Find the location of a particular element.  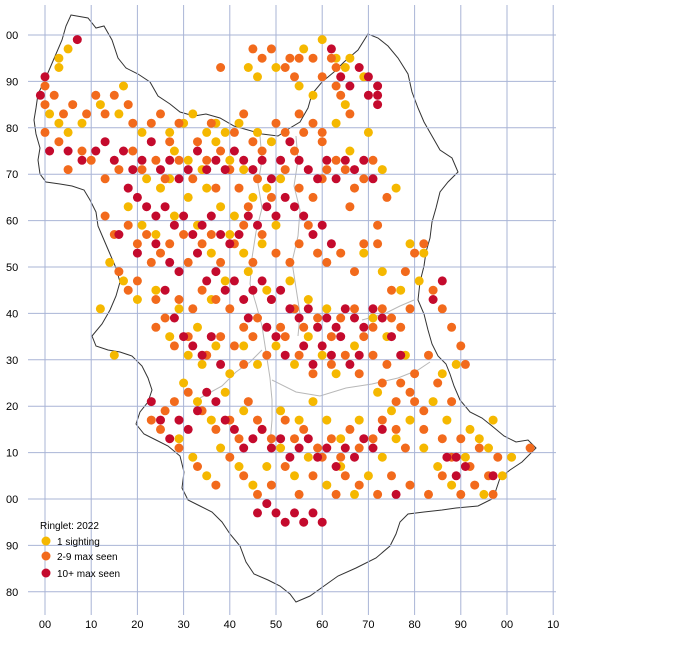

x-axis-tick-labels: 00 10 20 30 40 50 60 70 80 90 00 10 is located at coordinates (299, 625).